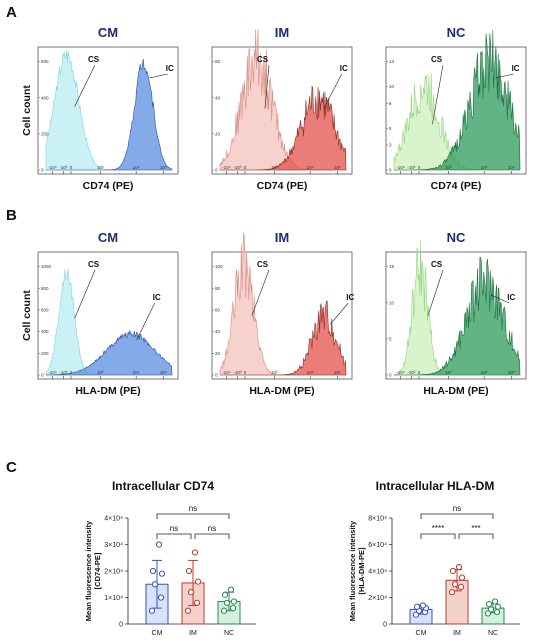  What do you see at coordinates (229, 633) in the screenshot?
I see `x-tick-label: NC` at bounding box center [229, 633].